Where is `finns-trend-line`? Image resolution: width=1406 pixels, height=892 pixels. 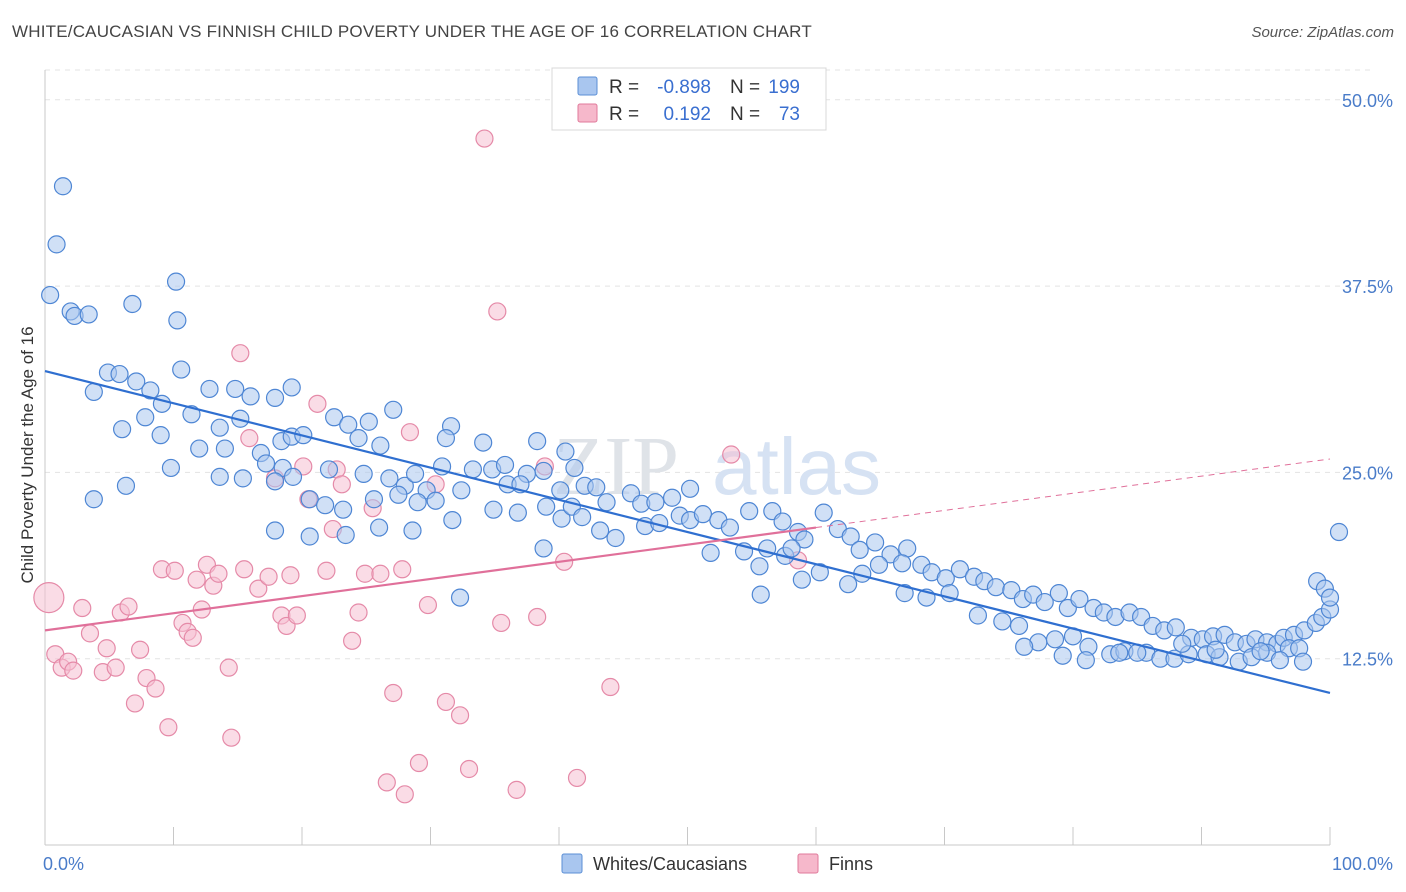
finns-trend-line is located at coordinates (430, 579).